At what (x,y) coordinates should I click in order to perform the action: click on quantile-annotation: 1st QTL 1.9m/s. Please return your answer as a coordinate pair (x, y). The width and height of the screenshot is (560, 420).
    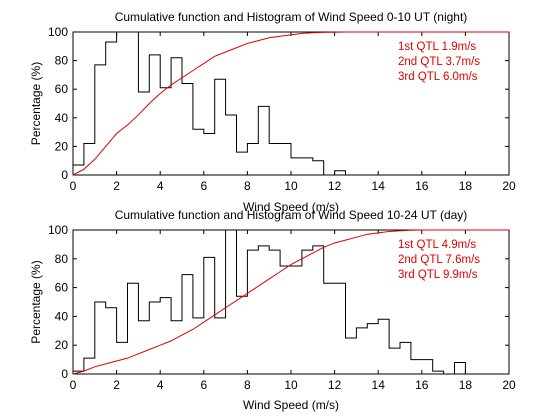
    Looking at the image, I should click on (437, 47).